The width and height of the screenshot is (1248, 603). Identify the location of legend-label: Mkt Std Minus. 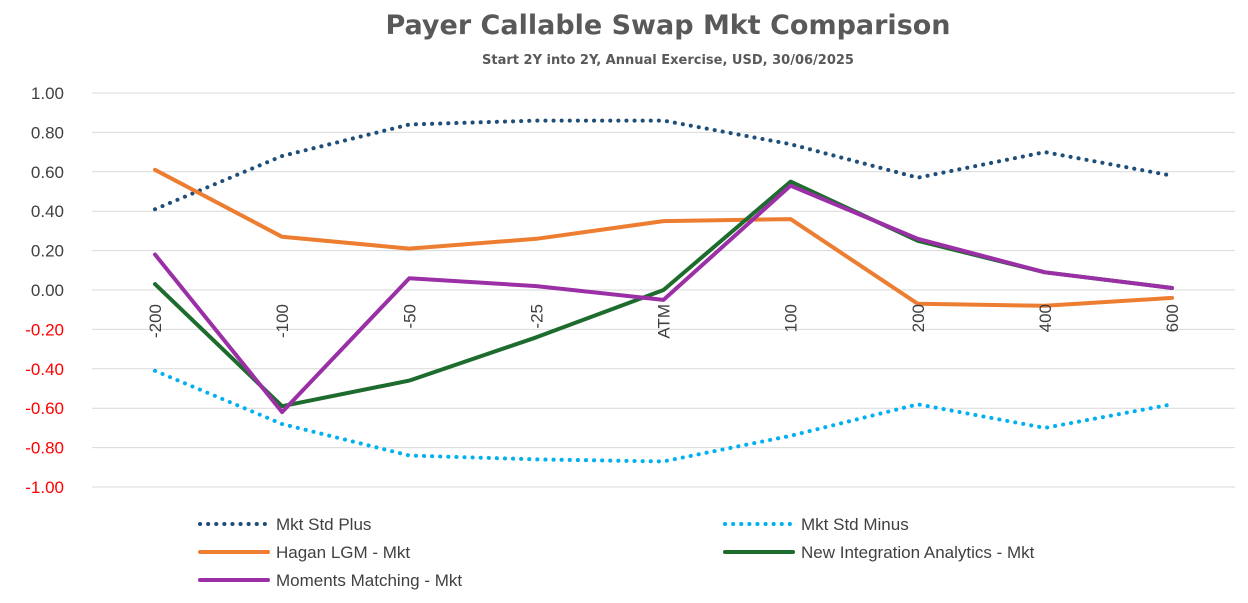
(855, 524).